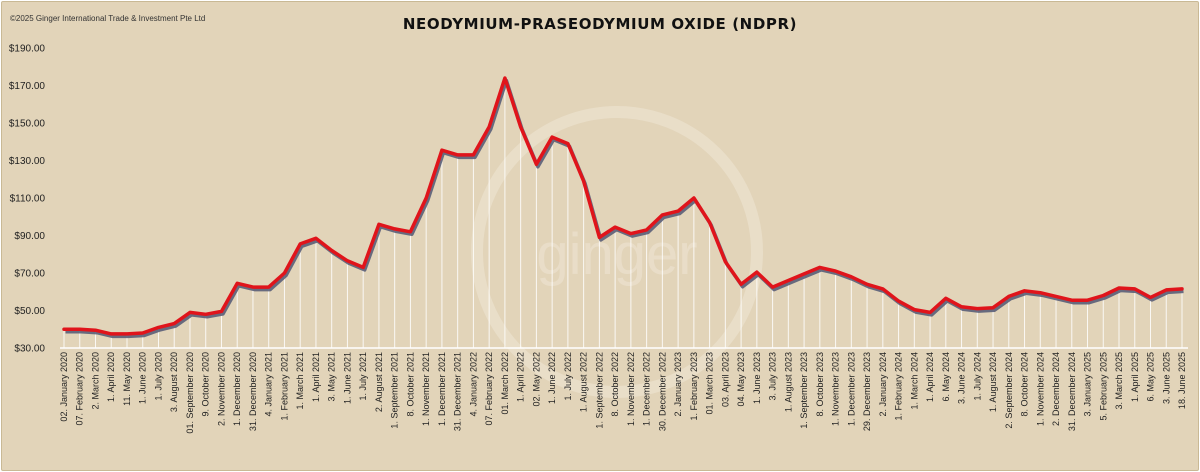 This screenshot has width=1200, height=472. Describe the element at coordinates (29, 236) in the screenshot. I see `y-tick-label: $90.00` at that location.